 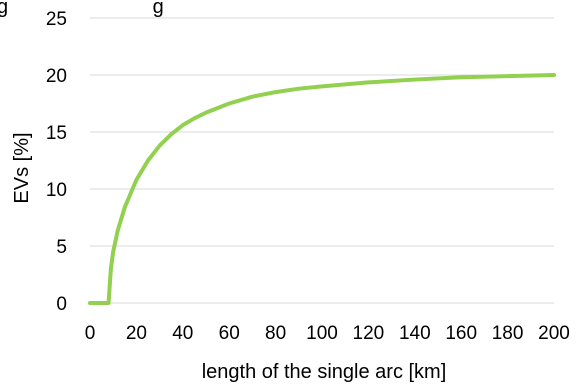 What do you see at coordinates (56, 19) in the screenshot?
I see `y-tick-label-25: 25` at bounding box center [56, 19].